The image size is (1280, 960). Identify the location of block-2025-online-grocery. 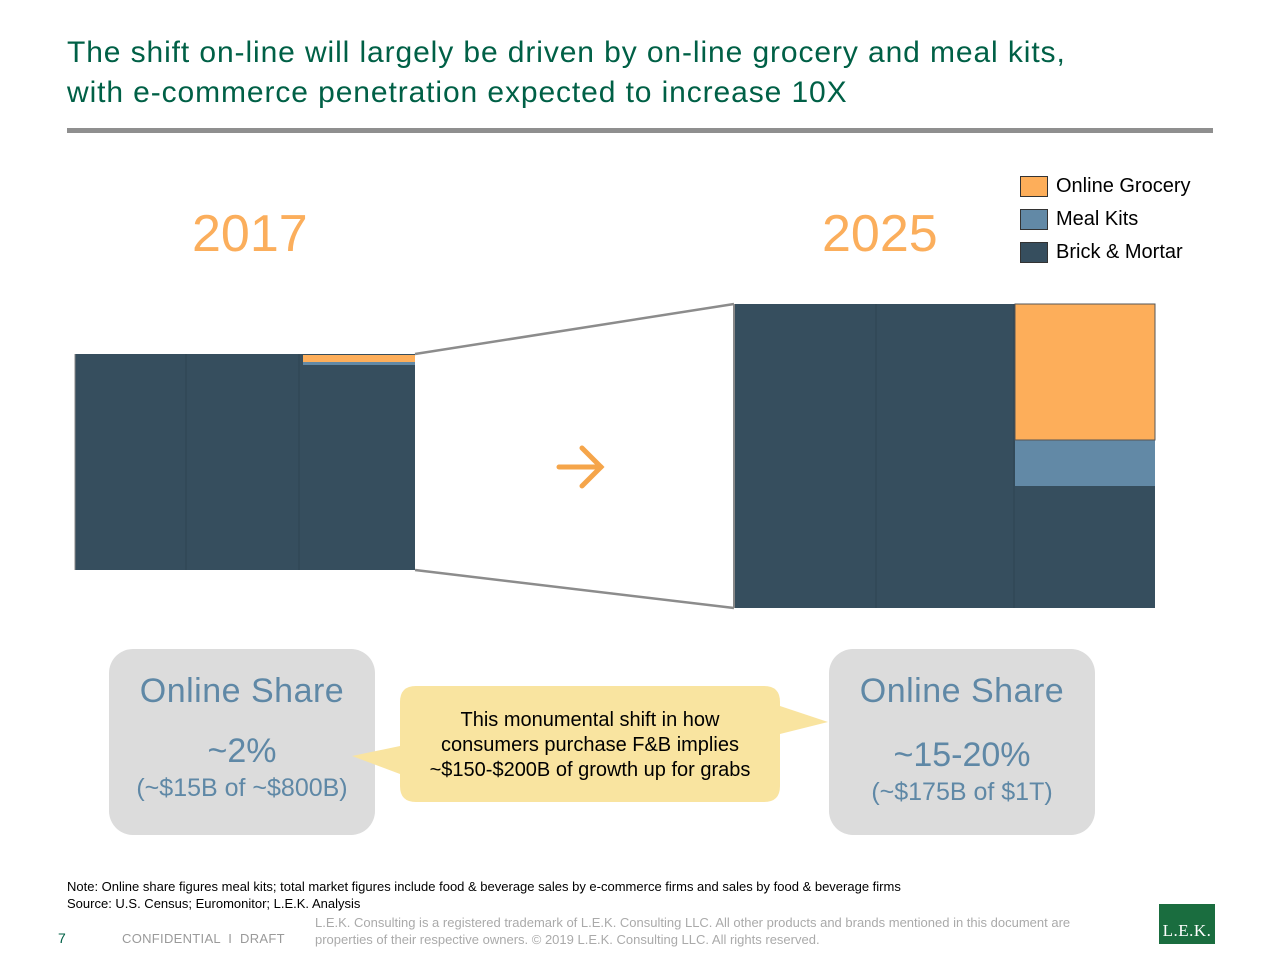
(1085, 372).